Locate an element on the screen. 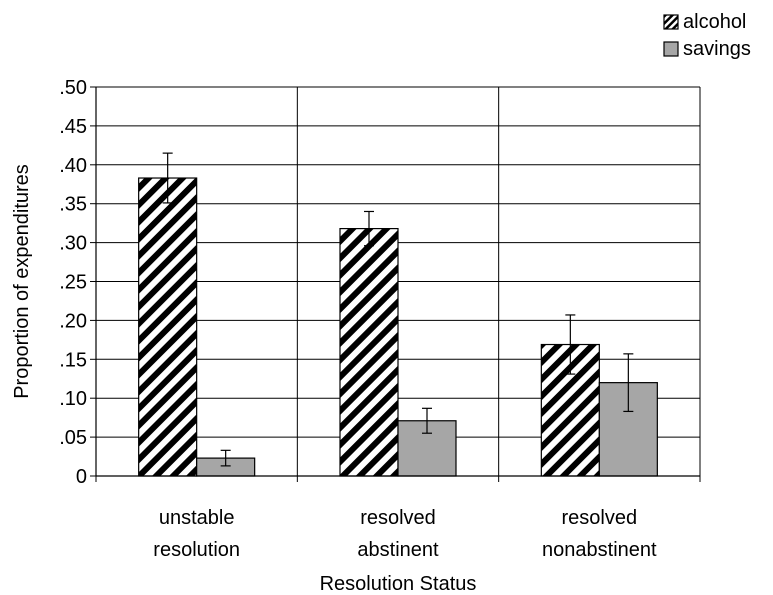  category-label: resolution is located at coordinates (196, 550).